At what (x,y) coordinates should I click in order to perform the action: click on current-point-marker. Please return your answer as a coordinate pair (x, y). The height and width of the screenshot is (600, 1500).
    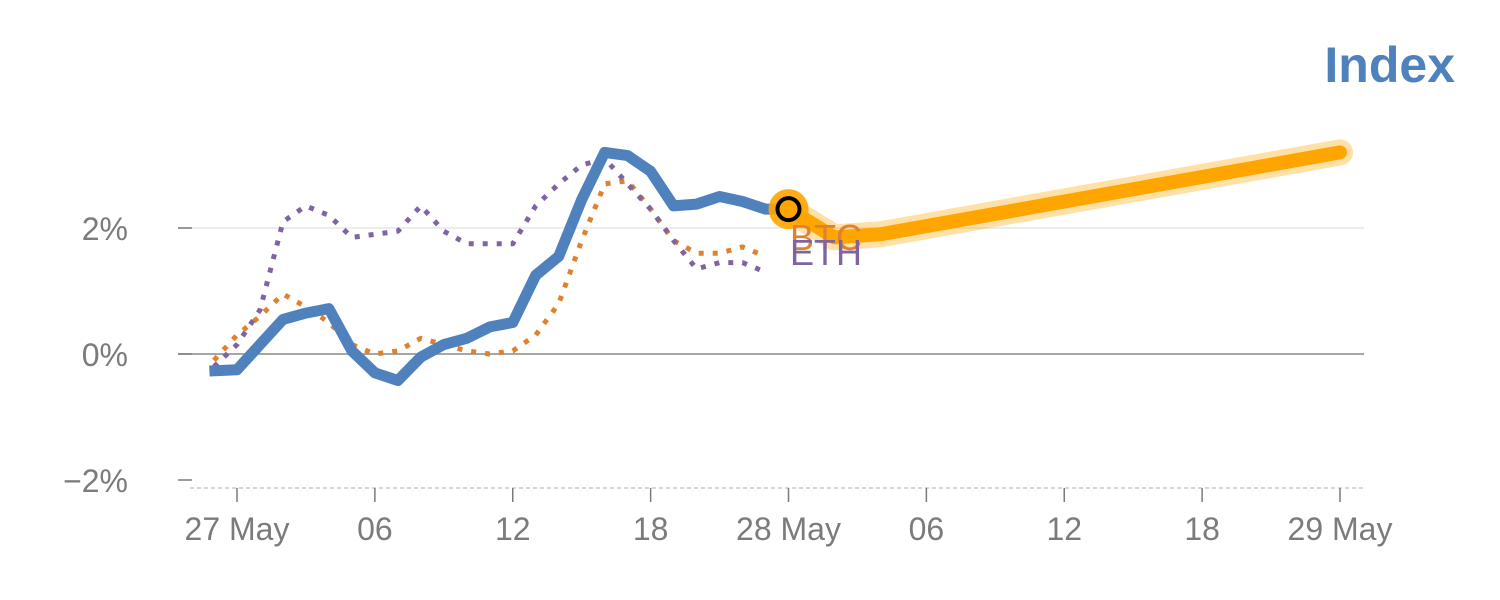
    Looking at the image, I should click on (788, 209).